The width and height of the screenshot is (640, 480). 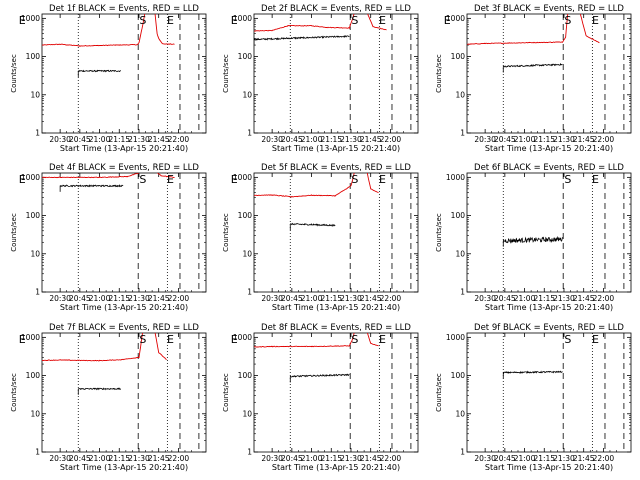 What do you see at coordinates (549, 168) in the screenshot?
I see `panel-title: Det 6f BLACK = Events, RED = LLD` at bounding box center [549, 168].